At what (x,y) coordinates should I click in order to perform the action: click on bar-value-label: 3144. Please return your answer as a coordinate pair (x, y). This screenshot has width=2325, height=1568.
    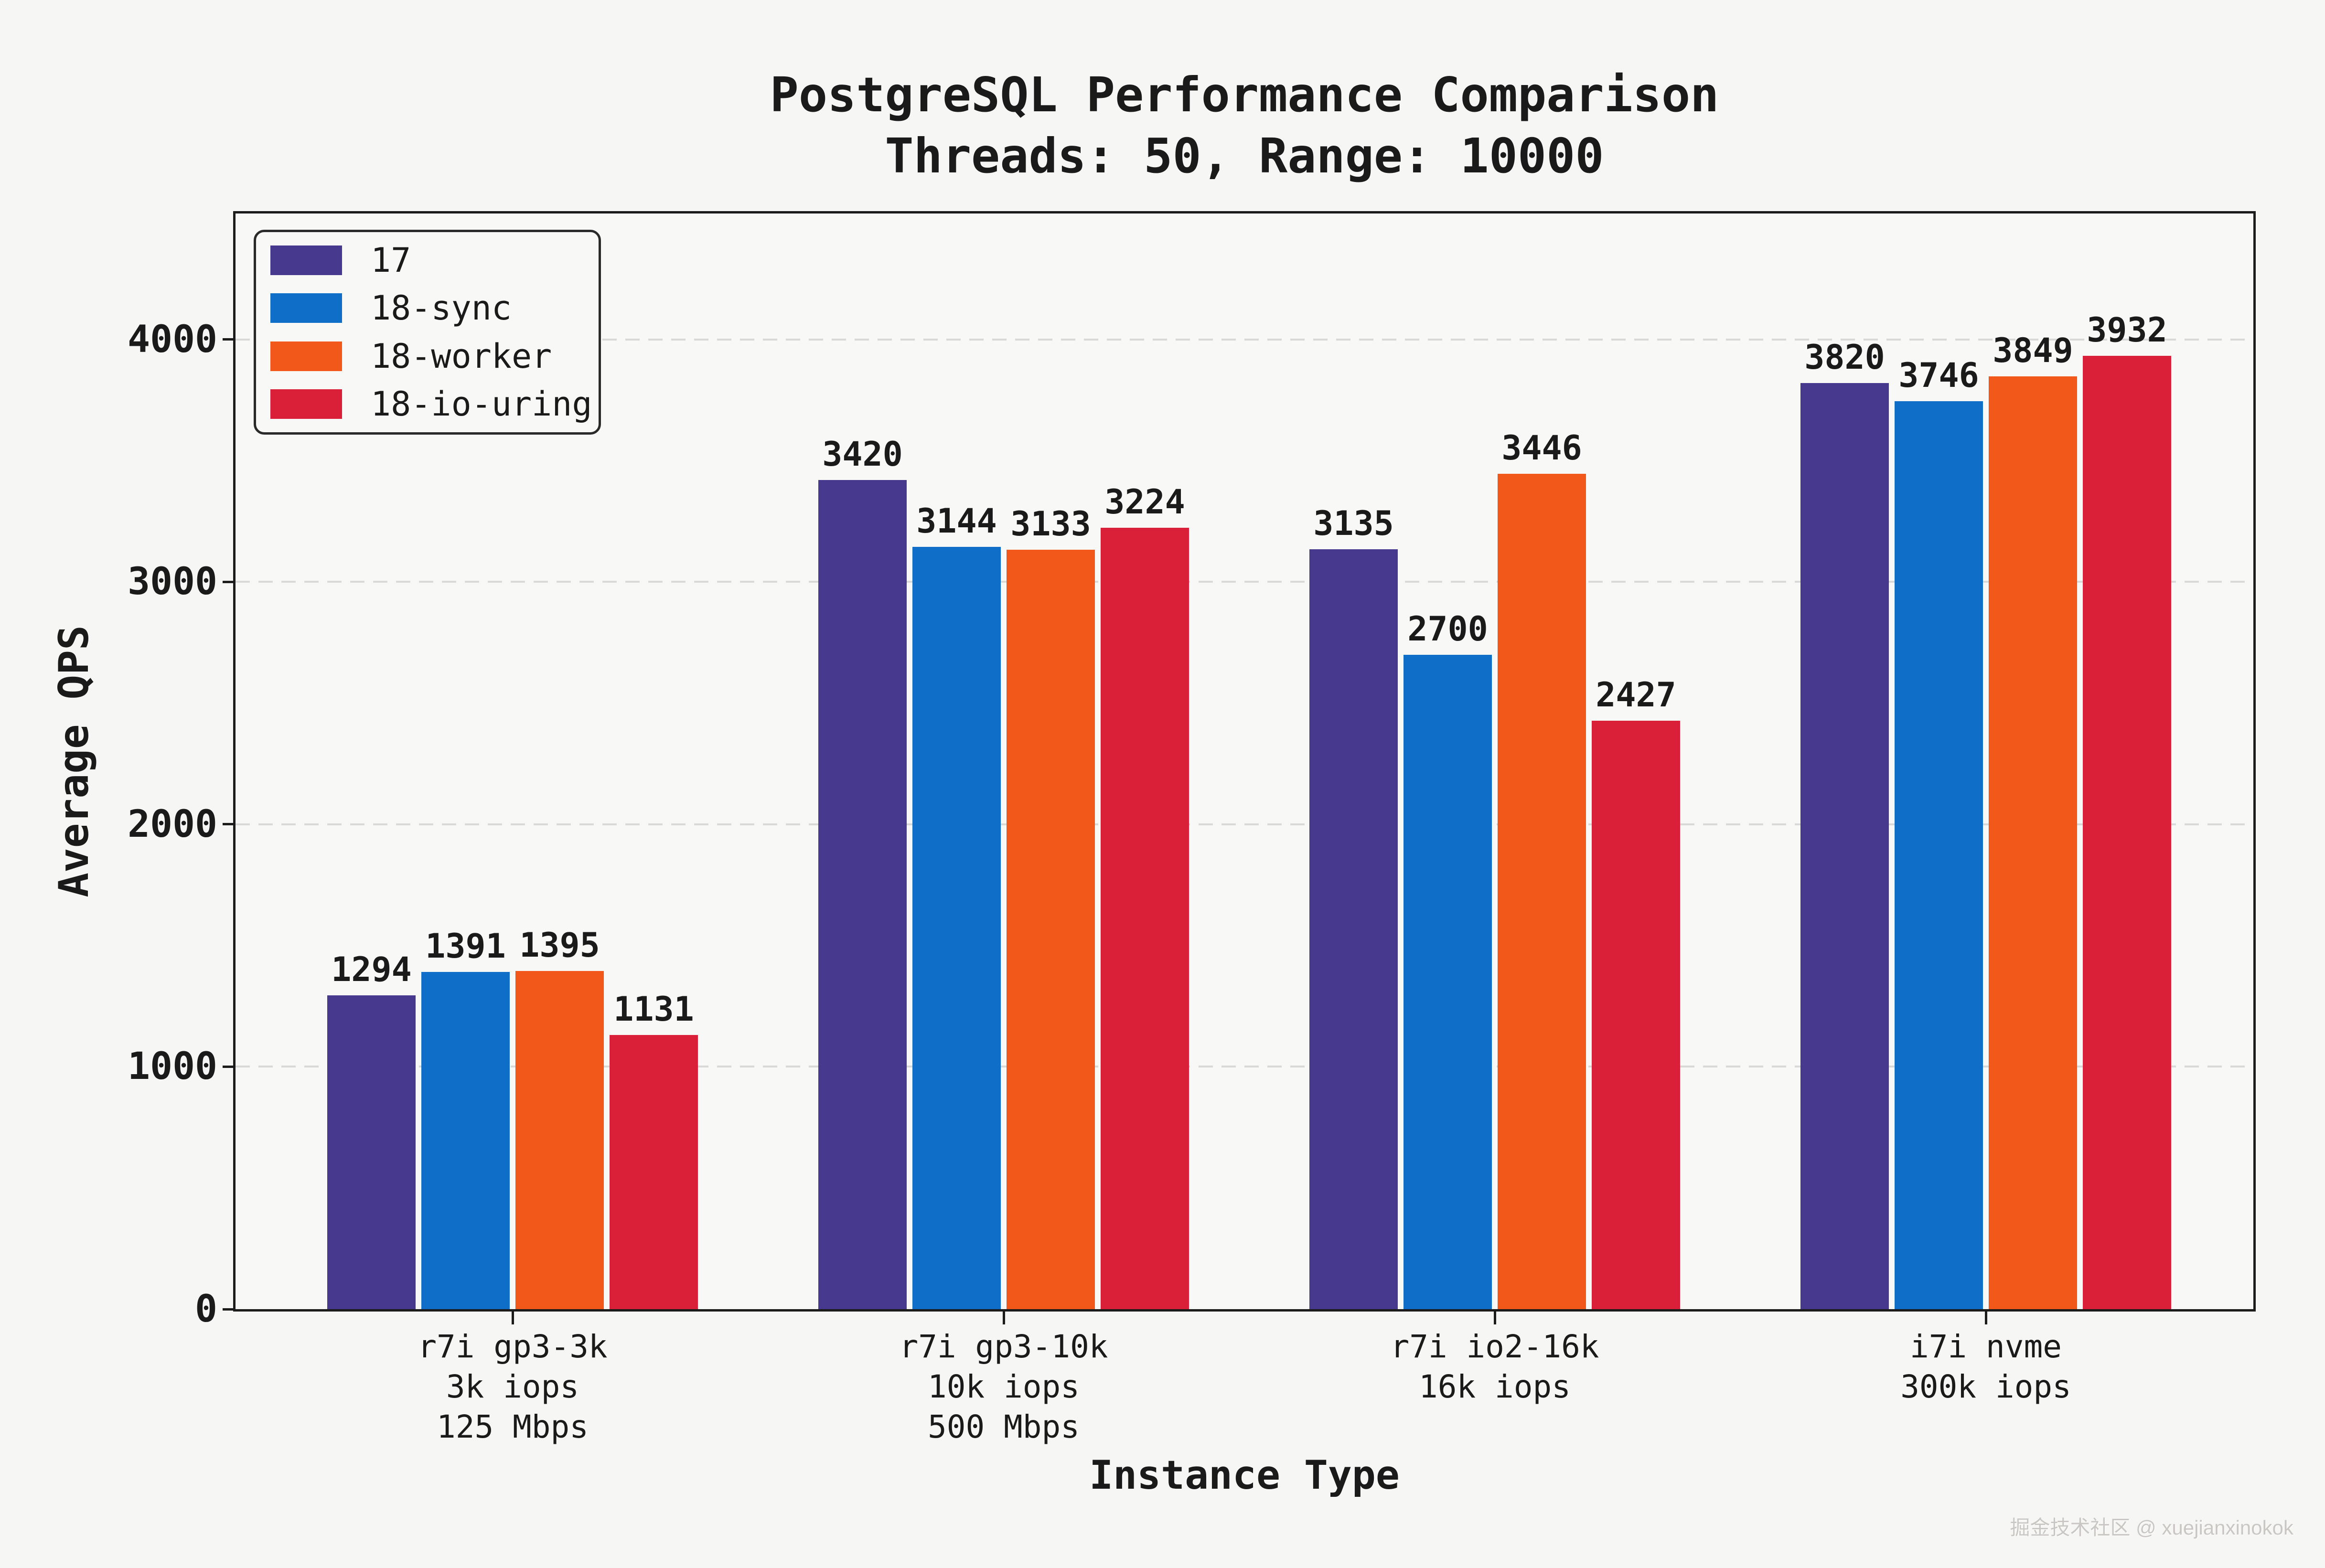
    Looking at the image, I should click on (956, 521).